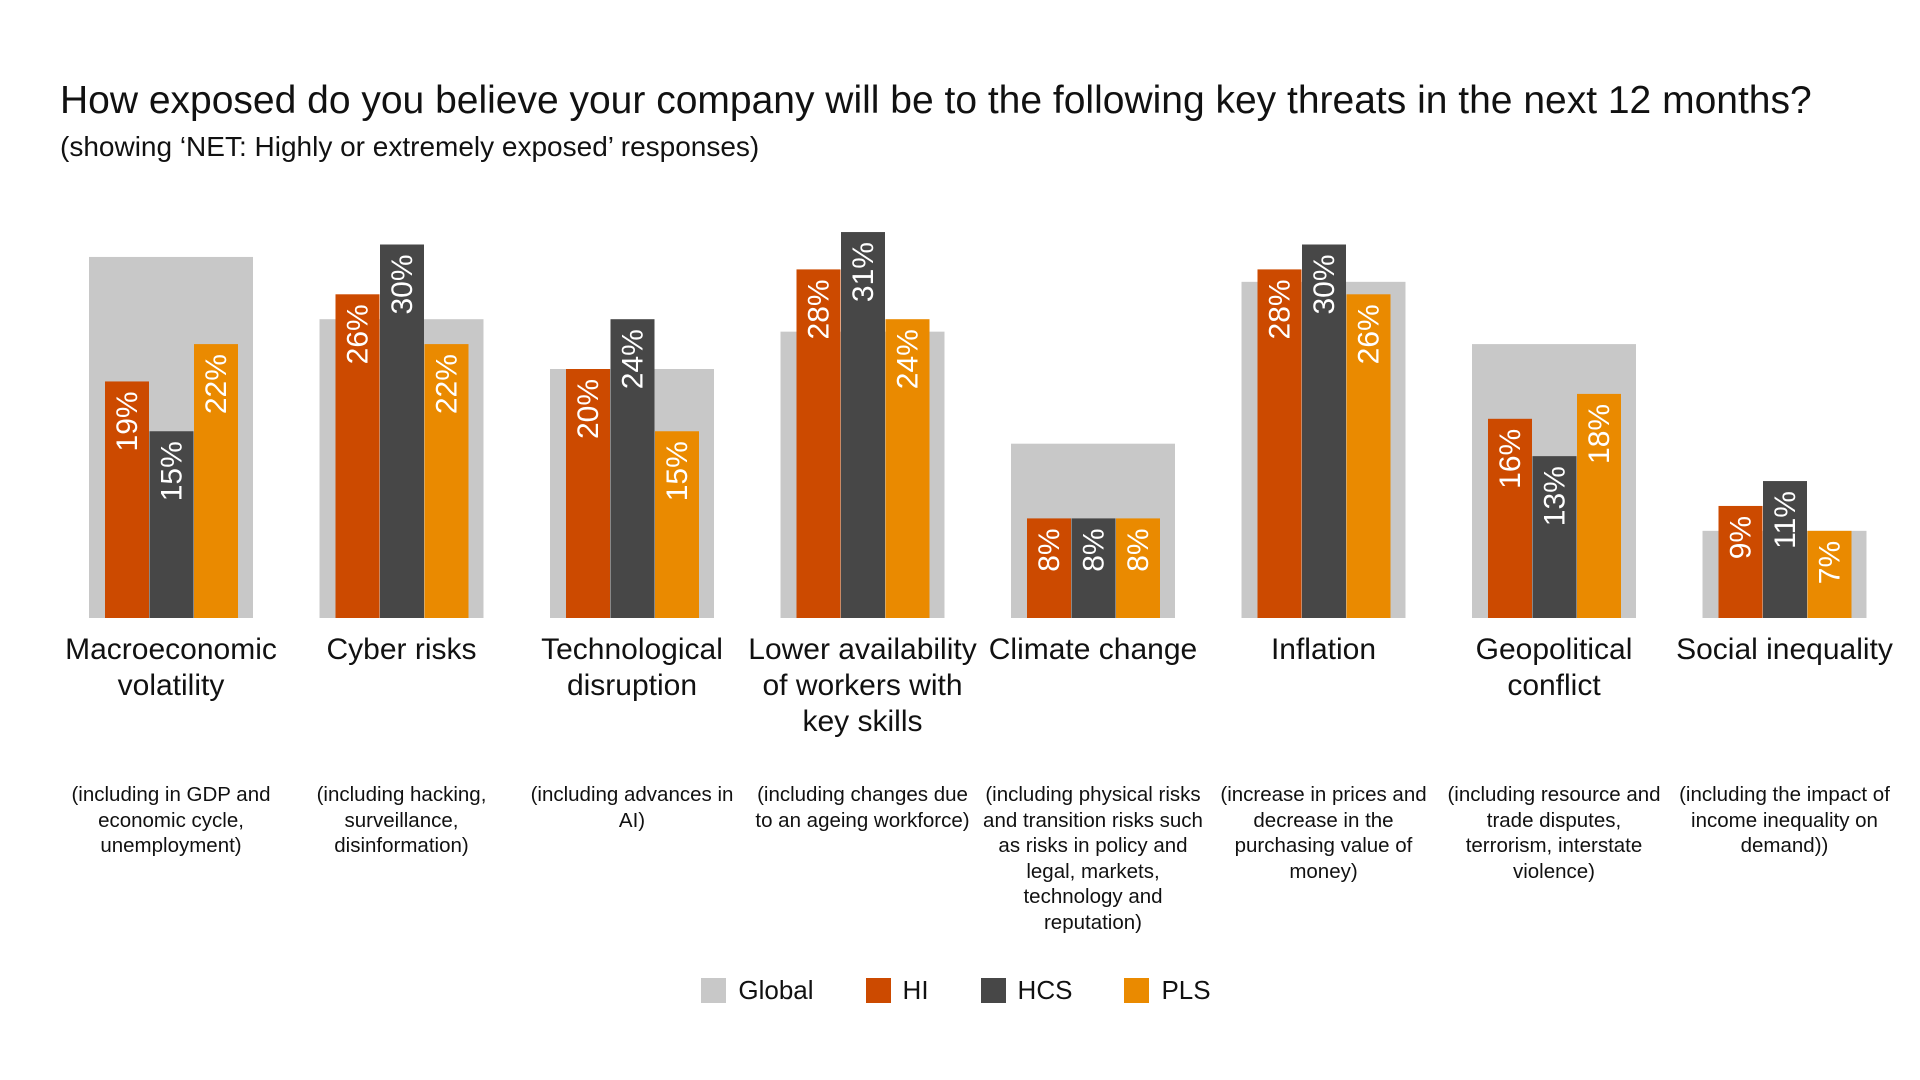 The image size is (1920, 1080). What do you see at coordinates (633, 359) in the screenshot?
I see `data-label-hcs-2: 24%` at bounding box center [633, 359].